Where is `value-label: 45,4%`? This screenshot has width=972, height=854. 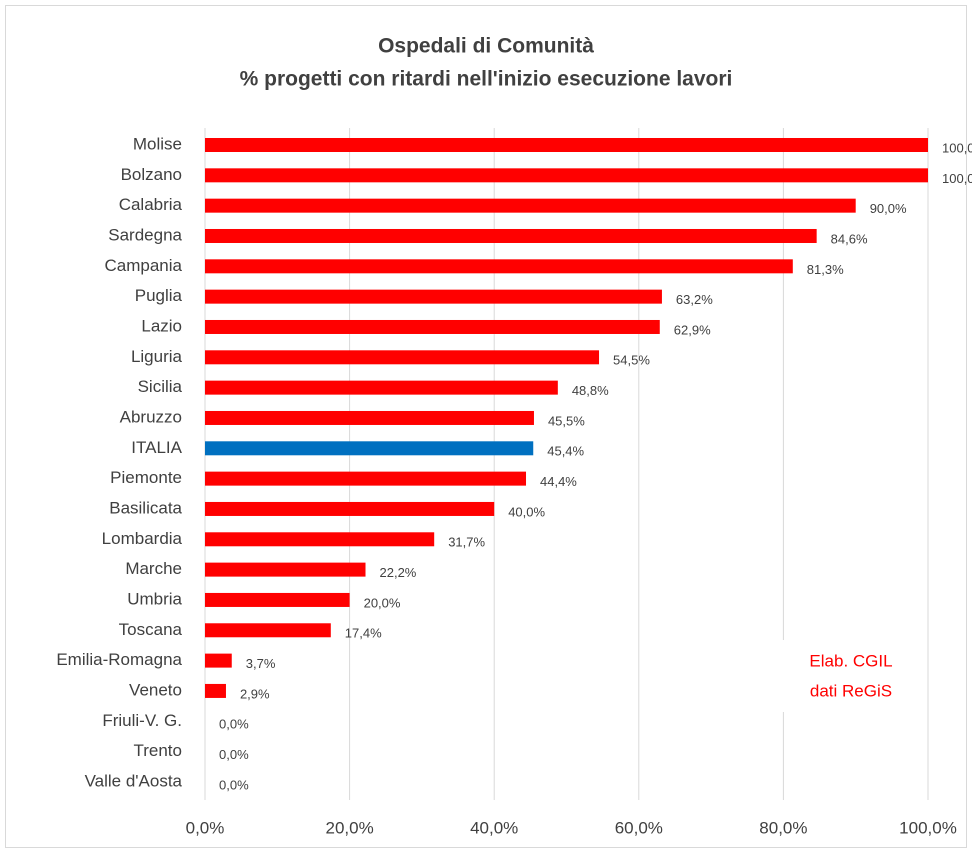
value-label: 45,4% is located at coordinates (565, 451).